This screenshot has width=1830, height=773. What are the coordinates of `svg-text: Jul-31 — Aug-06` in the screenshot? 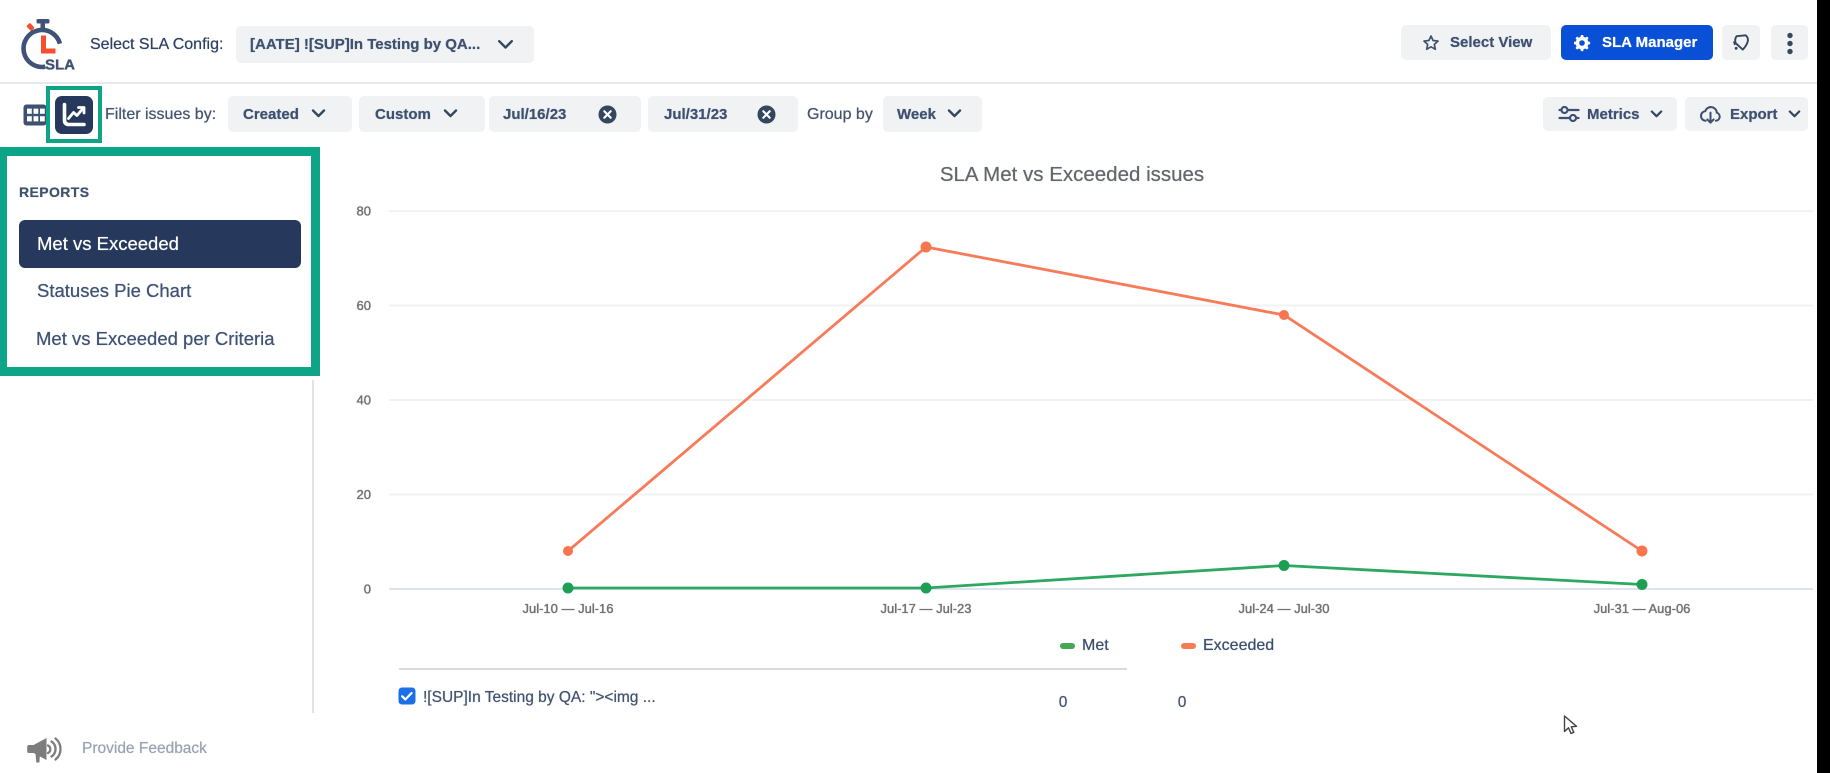 It's located at (1642, 608).